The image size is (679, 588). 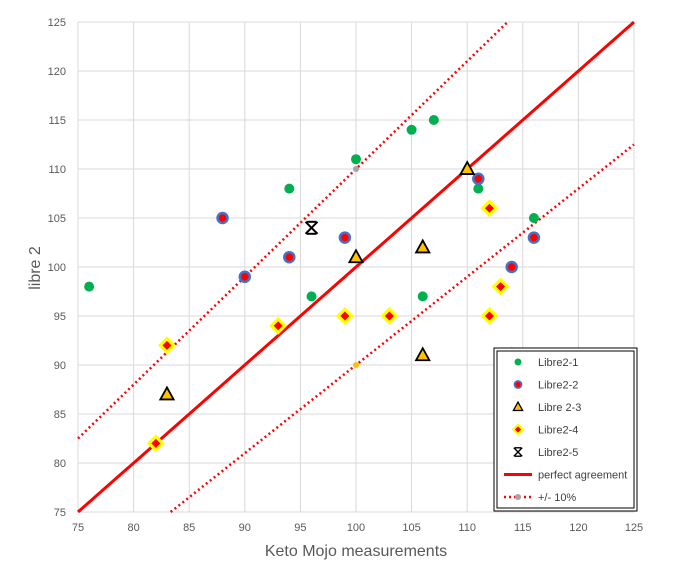 I want to click on y-tick-label: 110, so click(x=57, y=170).